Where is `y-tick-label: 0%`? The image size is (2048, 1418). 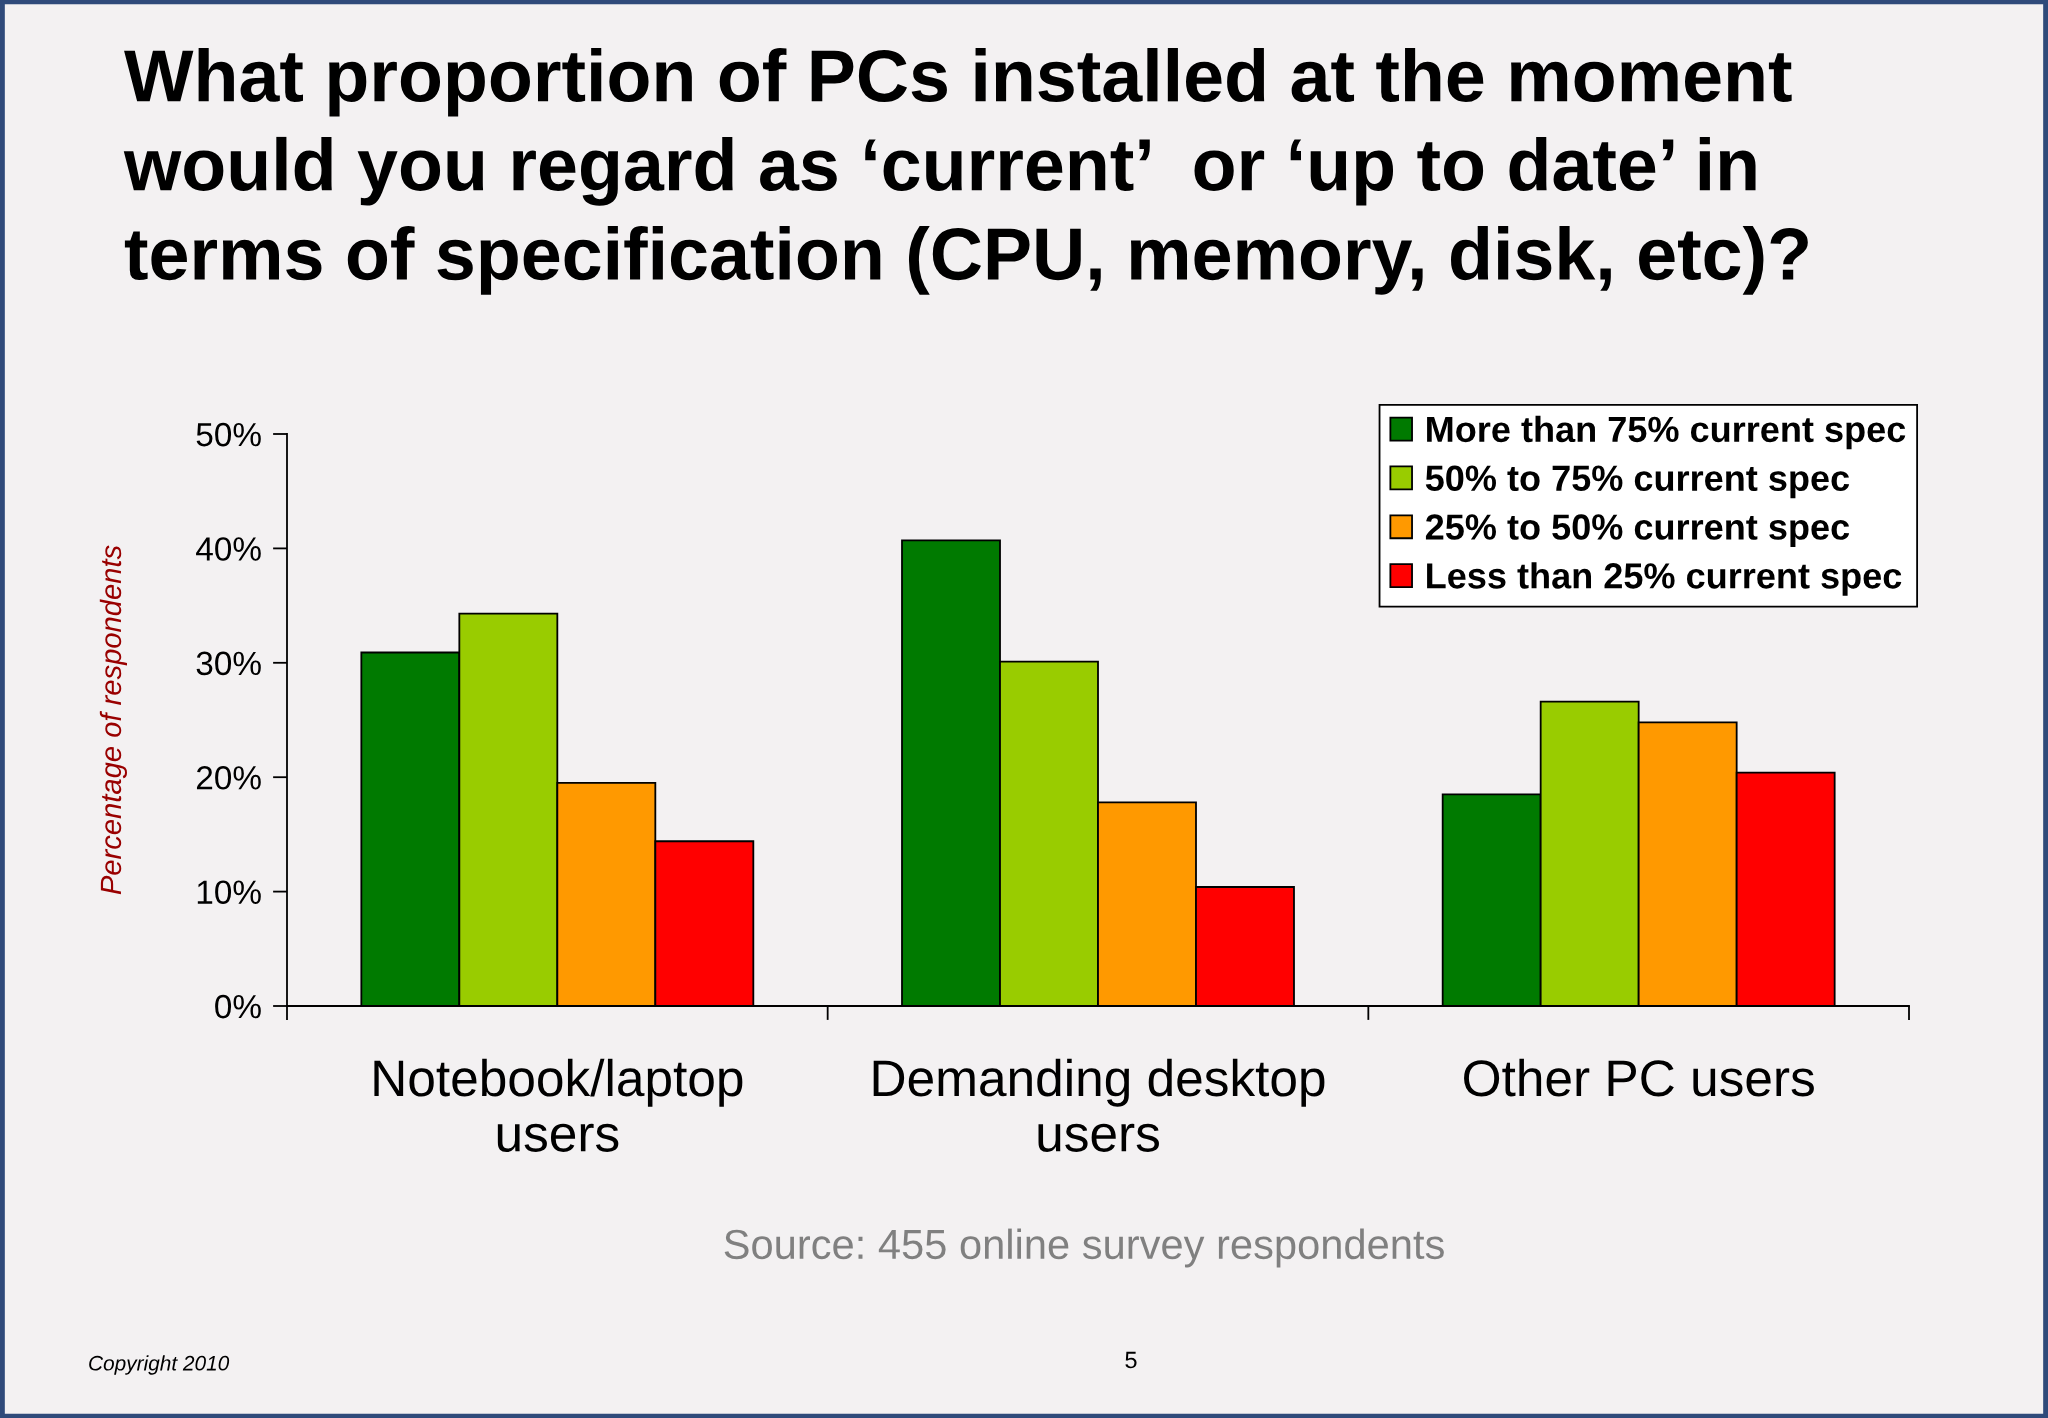
y-tick-label: 0% is located at coordinates (238, 1006).